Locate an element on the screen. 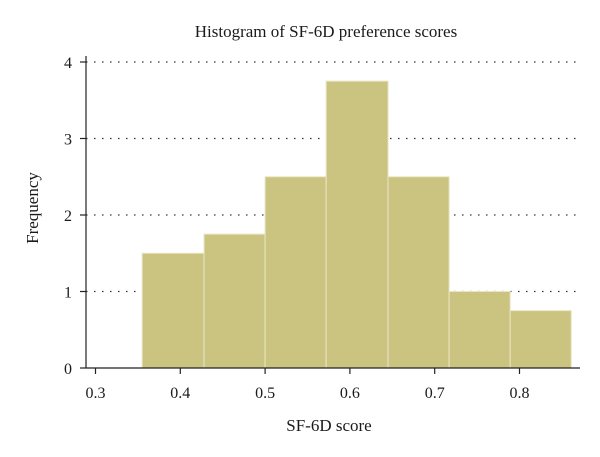  y-tick-label-2: 2 is located at coordinates (68, 216).